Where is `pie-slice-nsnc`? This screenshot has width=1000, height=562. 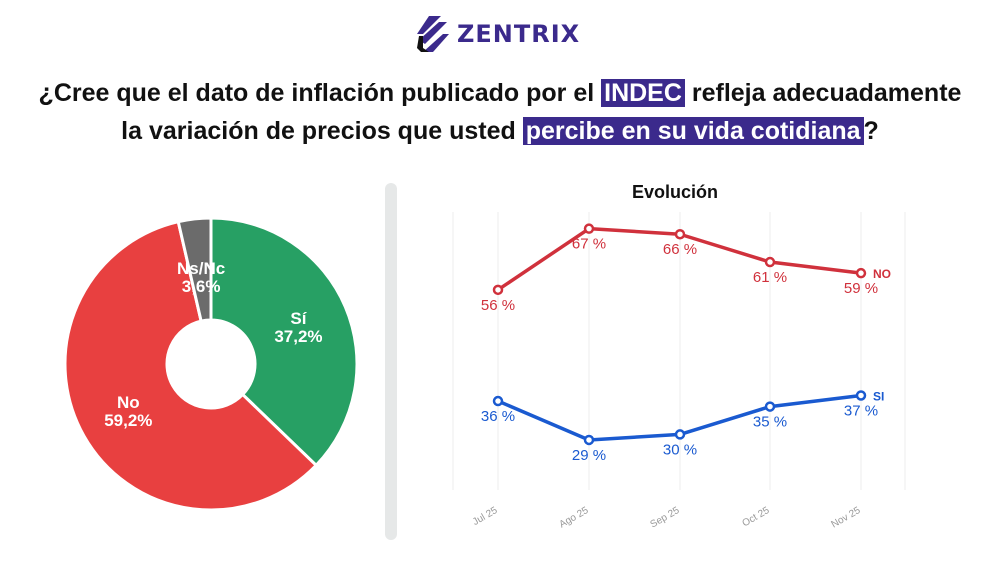 pie-slice-nsnc is located at coordinates (194, 269).